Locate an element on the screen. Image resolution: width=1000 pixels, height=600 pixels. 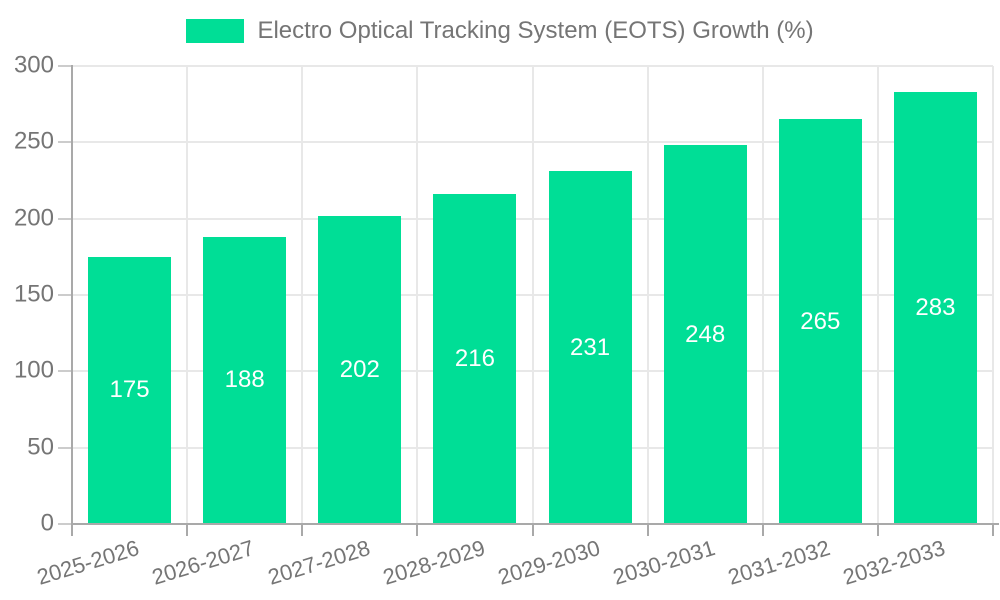
bar-value-label: 265 is located at coordinates (820, 321).